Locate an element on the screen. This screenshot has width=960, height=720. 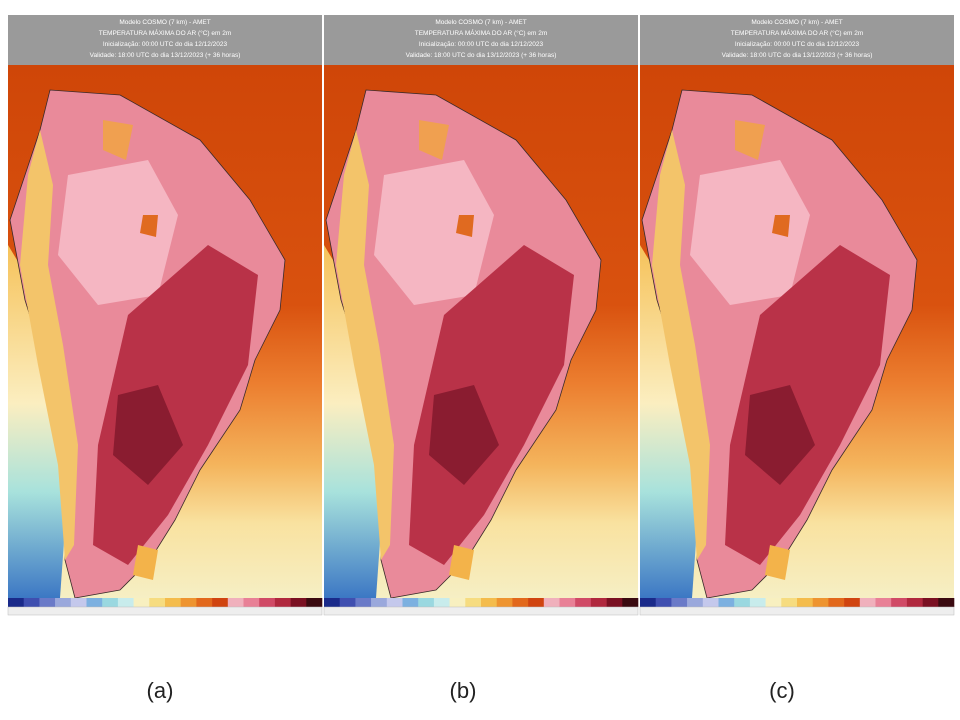
panel-label: (c) is located at coordinates (782, 690).